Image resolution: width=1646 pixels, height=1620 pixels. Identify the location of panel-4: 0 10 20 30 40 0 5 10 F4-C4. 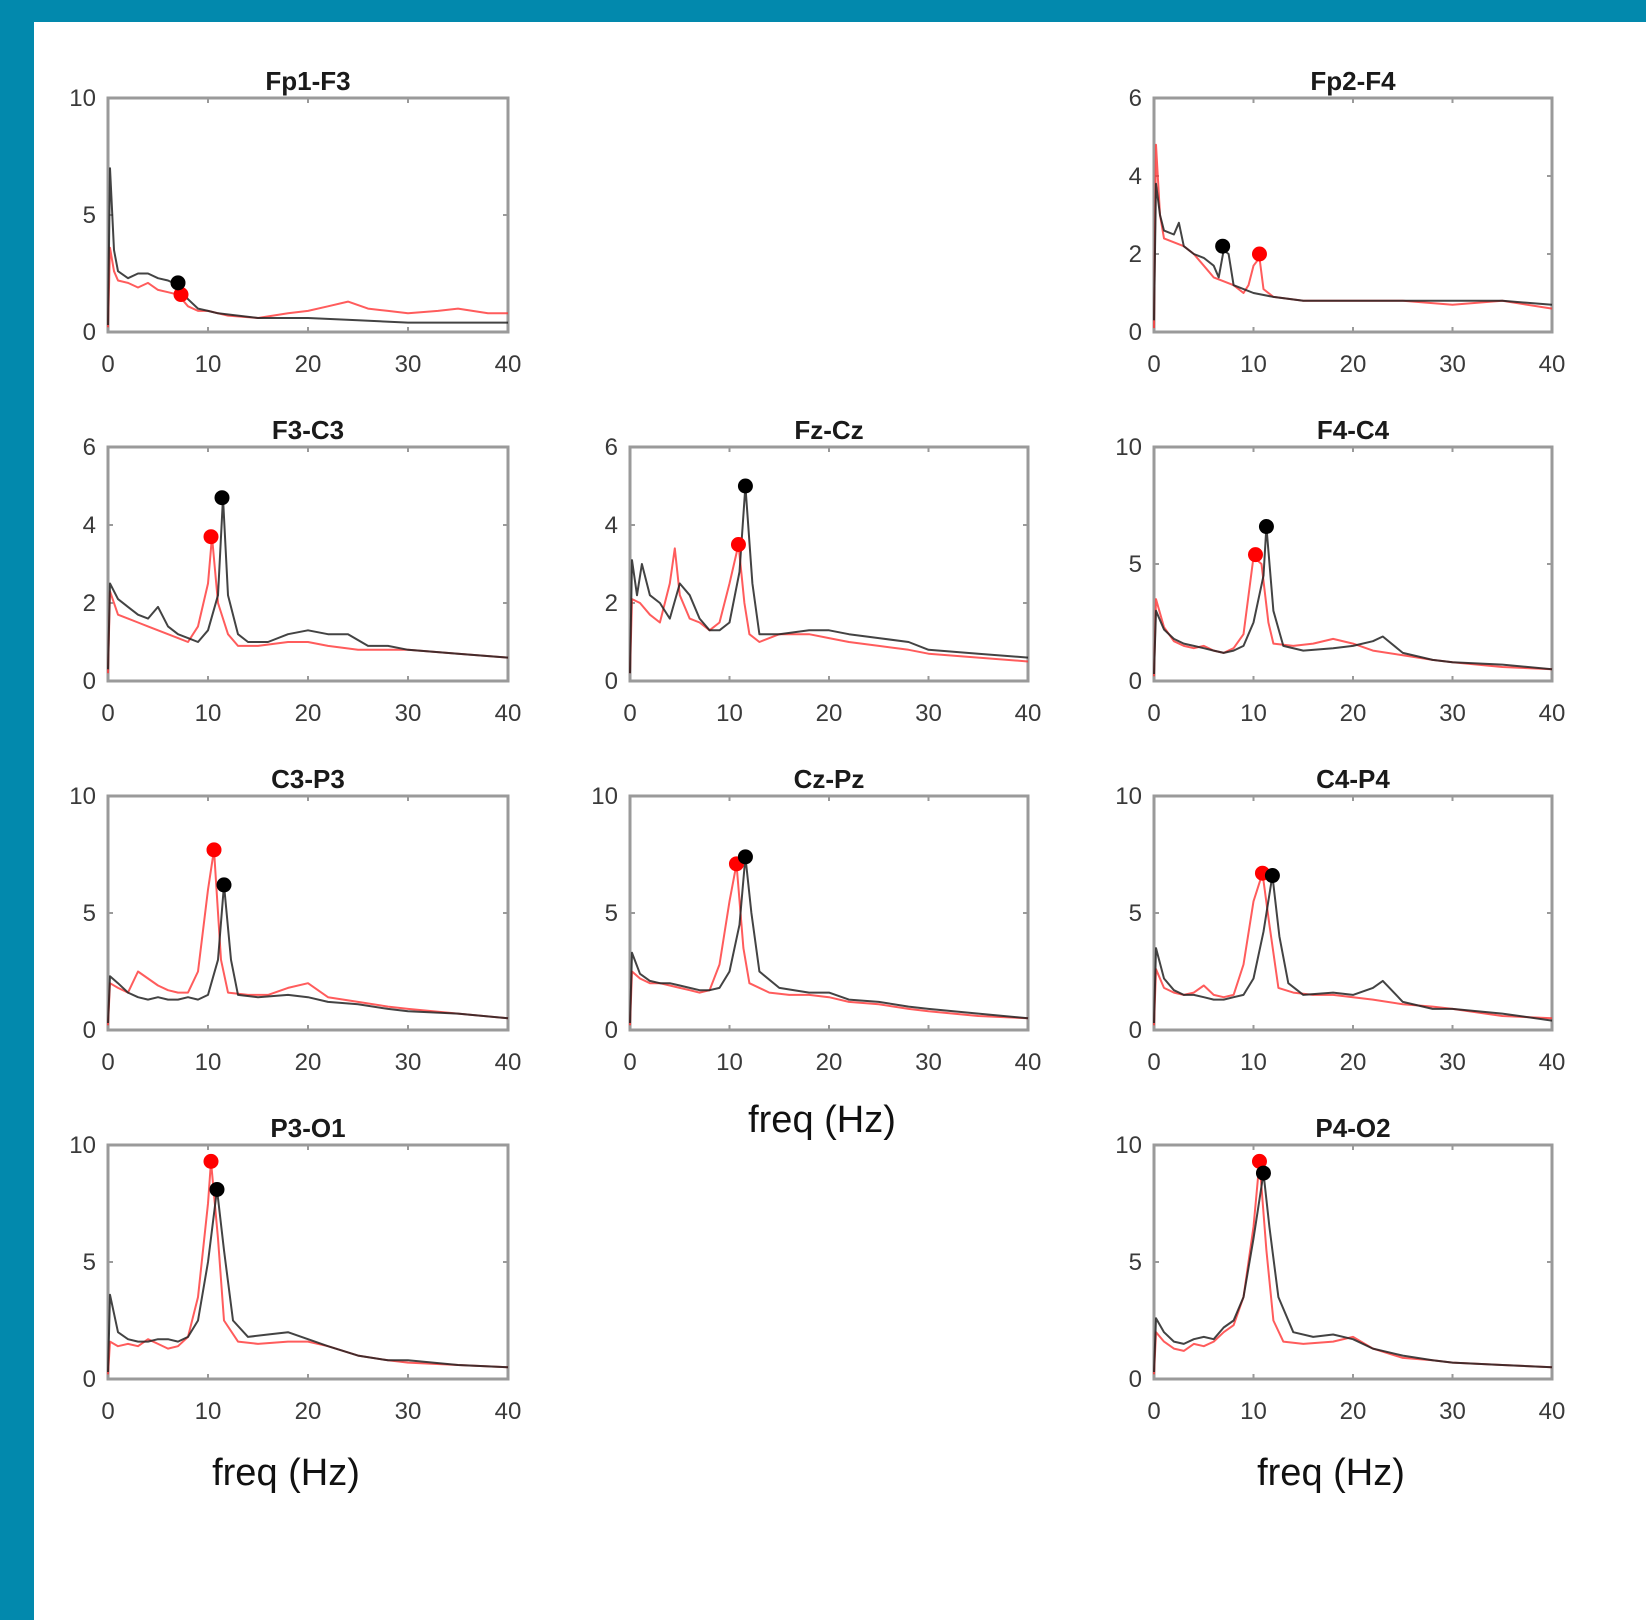
(1340, 571).